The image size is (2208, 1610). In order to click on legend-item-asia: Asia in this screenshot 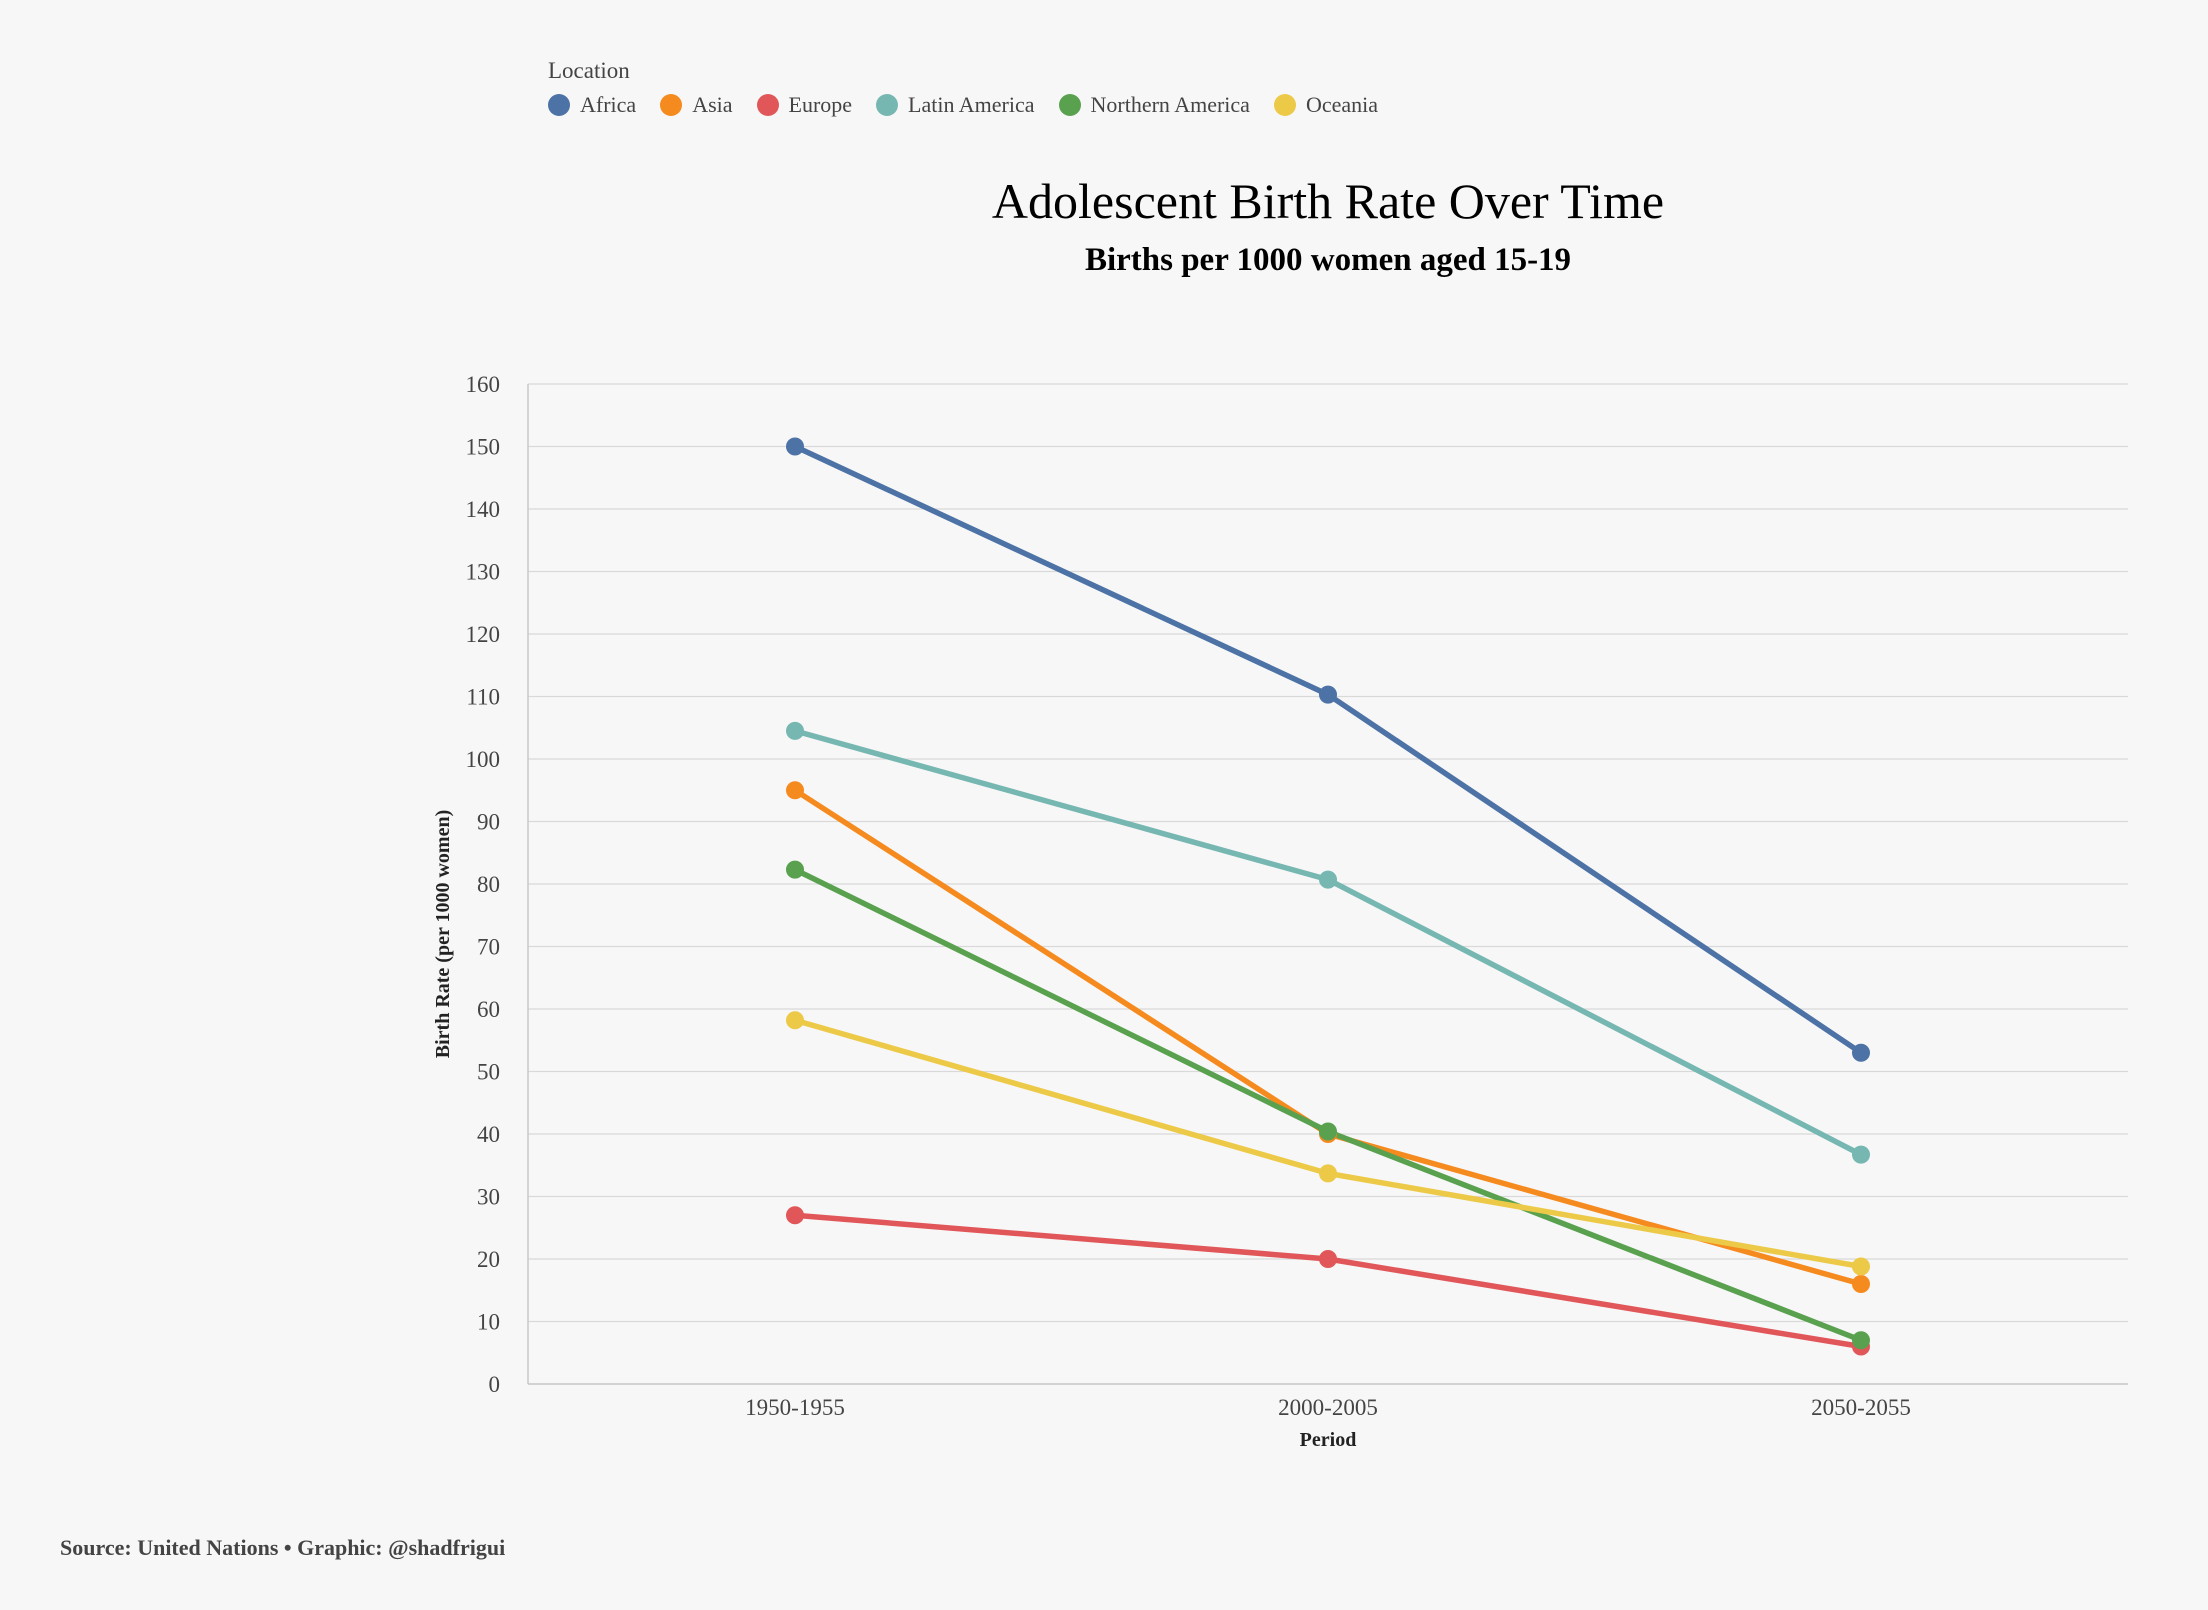, I will do `click(696, 105)`.